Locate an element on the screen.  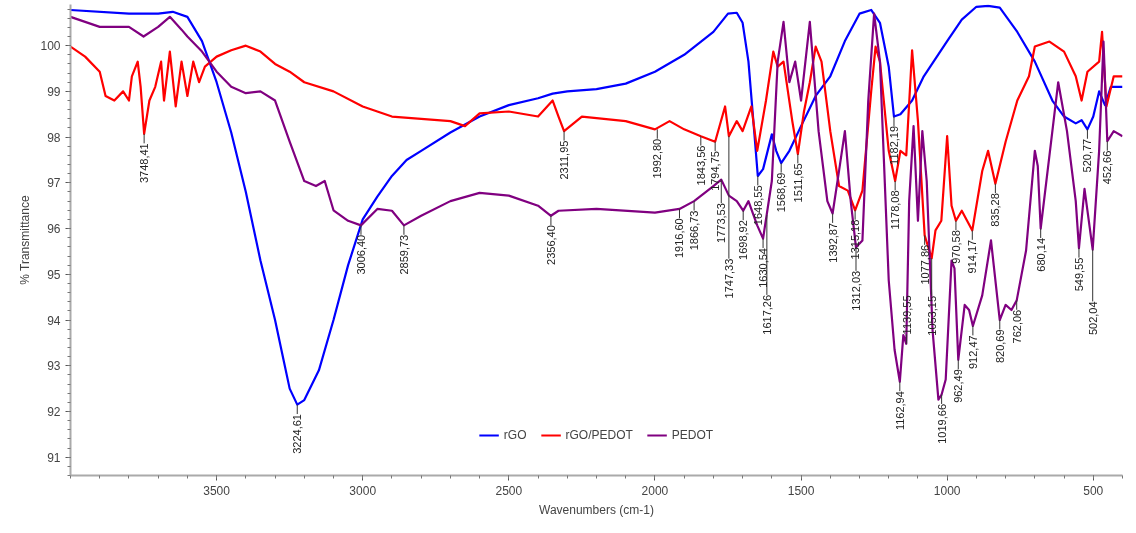
y-tick-label: 95 is located at coordinates (54, 274).